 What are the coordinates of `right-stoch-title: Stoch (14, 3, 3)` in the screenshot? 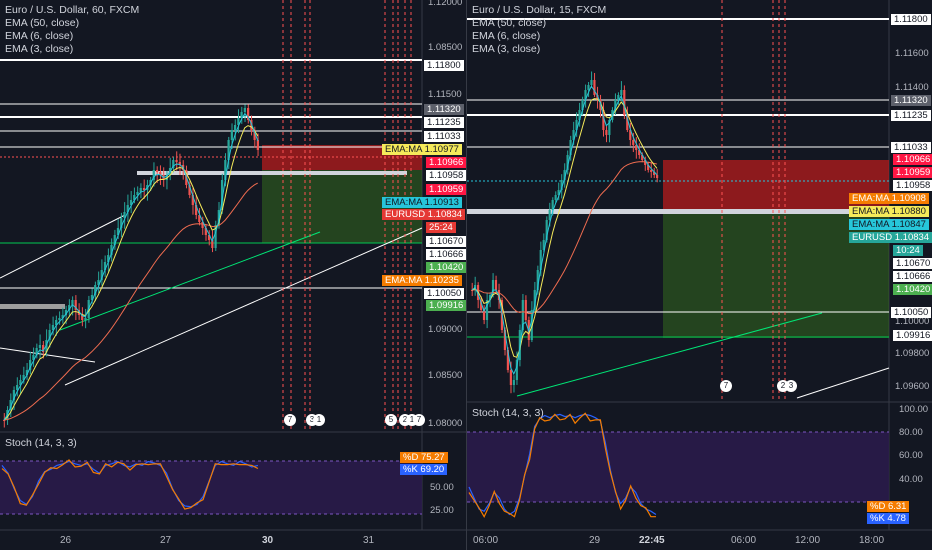 It's located at (508, 413).